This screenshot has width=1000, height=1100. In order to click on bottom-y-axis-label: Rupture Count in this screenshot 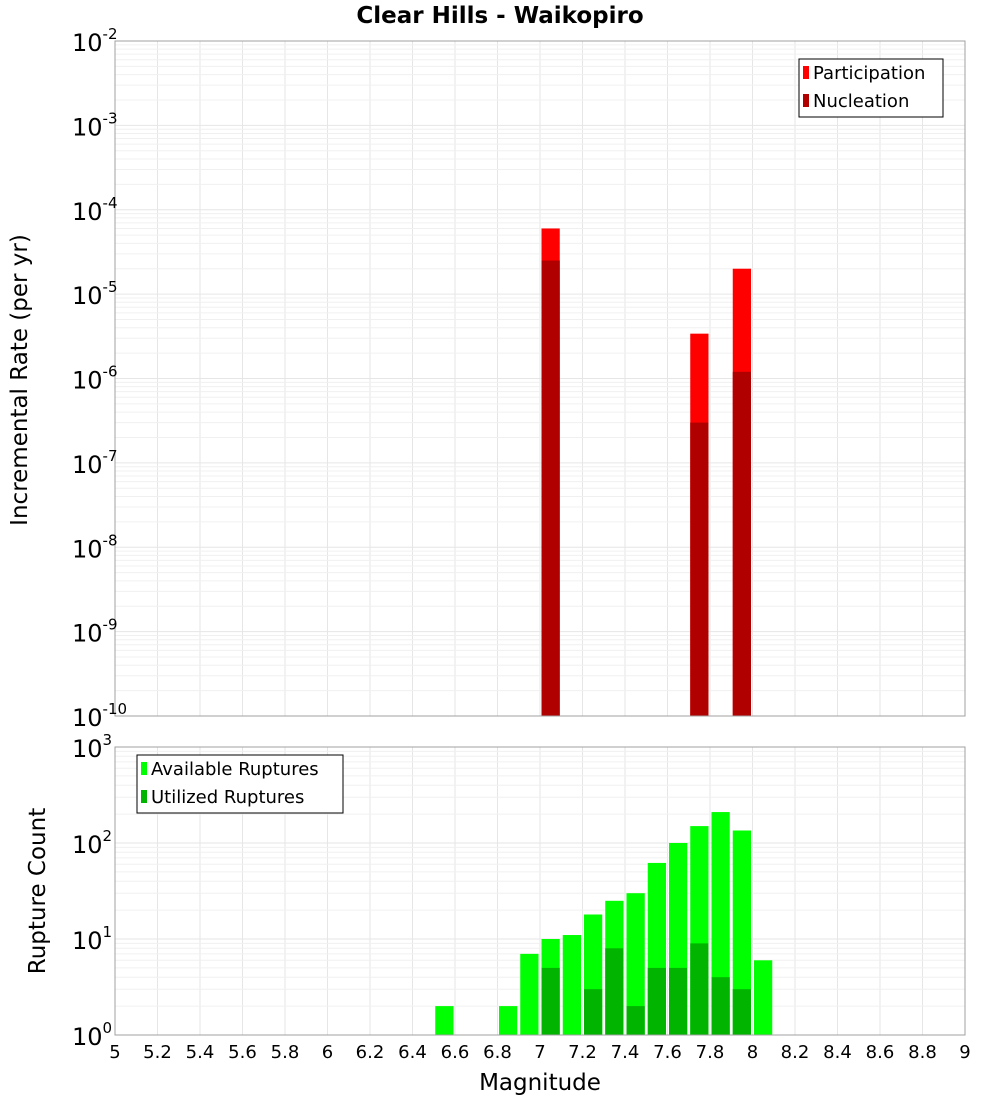, I will do `click(38, 891)`.